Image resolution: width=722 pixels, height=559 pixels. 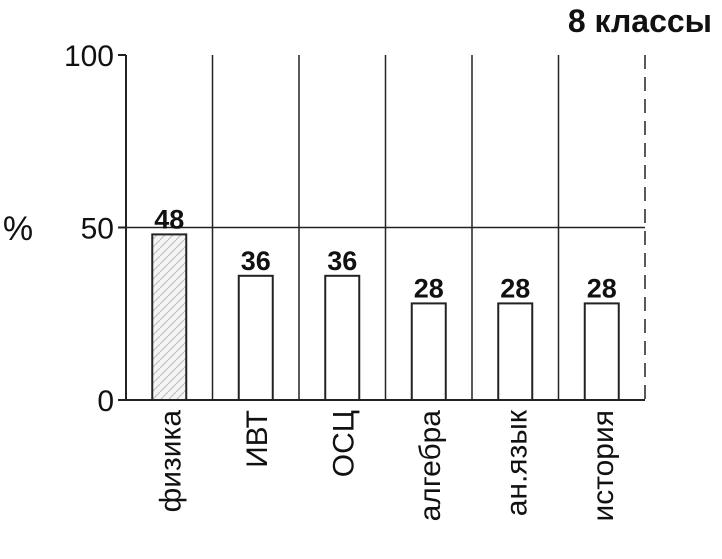 What do you see at coordinates (170, 461) in the screenshot?
I see `x-tick-label: физика` at bounding box center [170, 461].